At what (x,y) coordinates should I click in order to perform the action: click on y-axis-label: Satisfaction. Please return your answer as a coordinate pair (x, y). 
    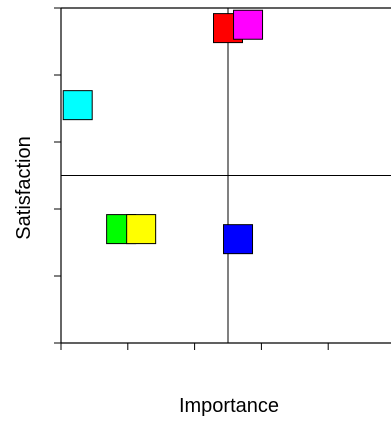
    Looking at the image, I should click on (24, 187).